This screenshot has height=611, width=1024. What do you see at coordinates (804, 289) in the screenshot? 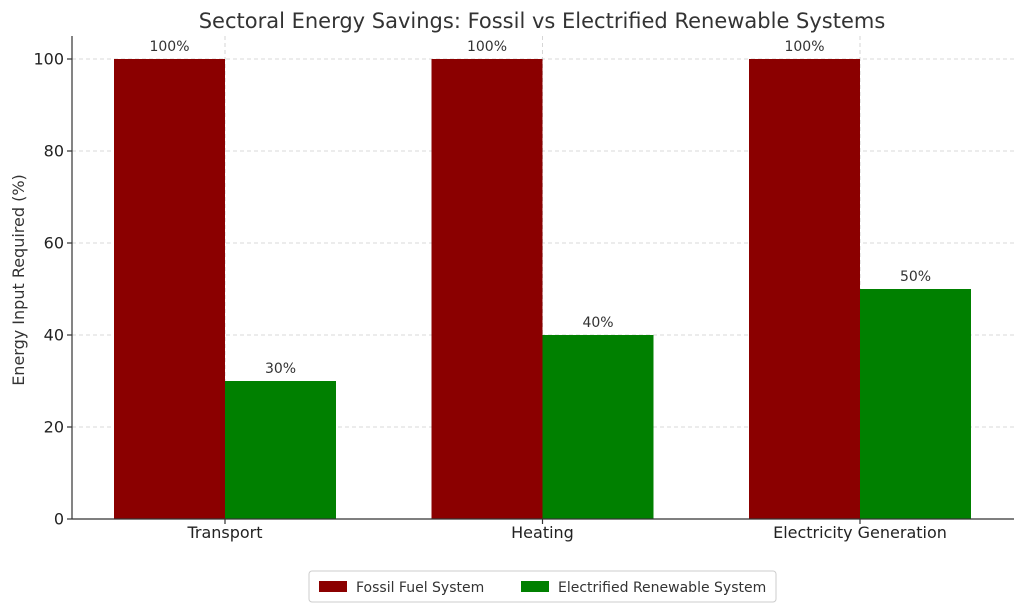
I see `bar-fossil-electricity-generation` at bounding box center [804, 289].